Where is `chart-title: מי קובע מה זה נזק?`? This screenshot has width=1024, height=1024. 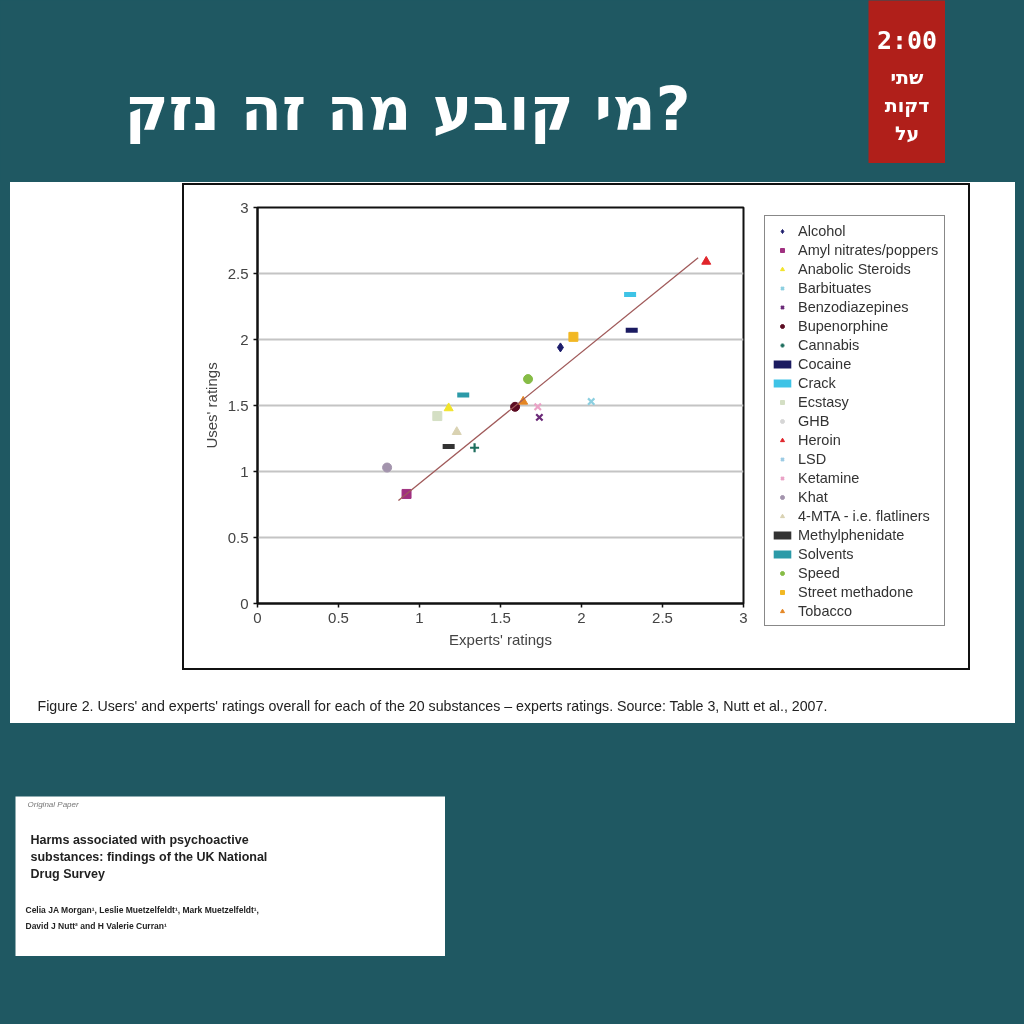 chart-title: מי קובע מה זה נזק? is located at coordinates (407, 108).